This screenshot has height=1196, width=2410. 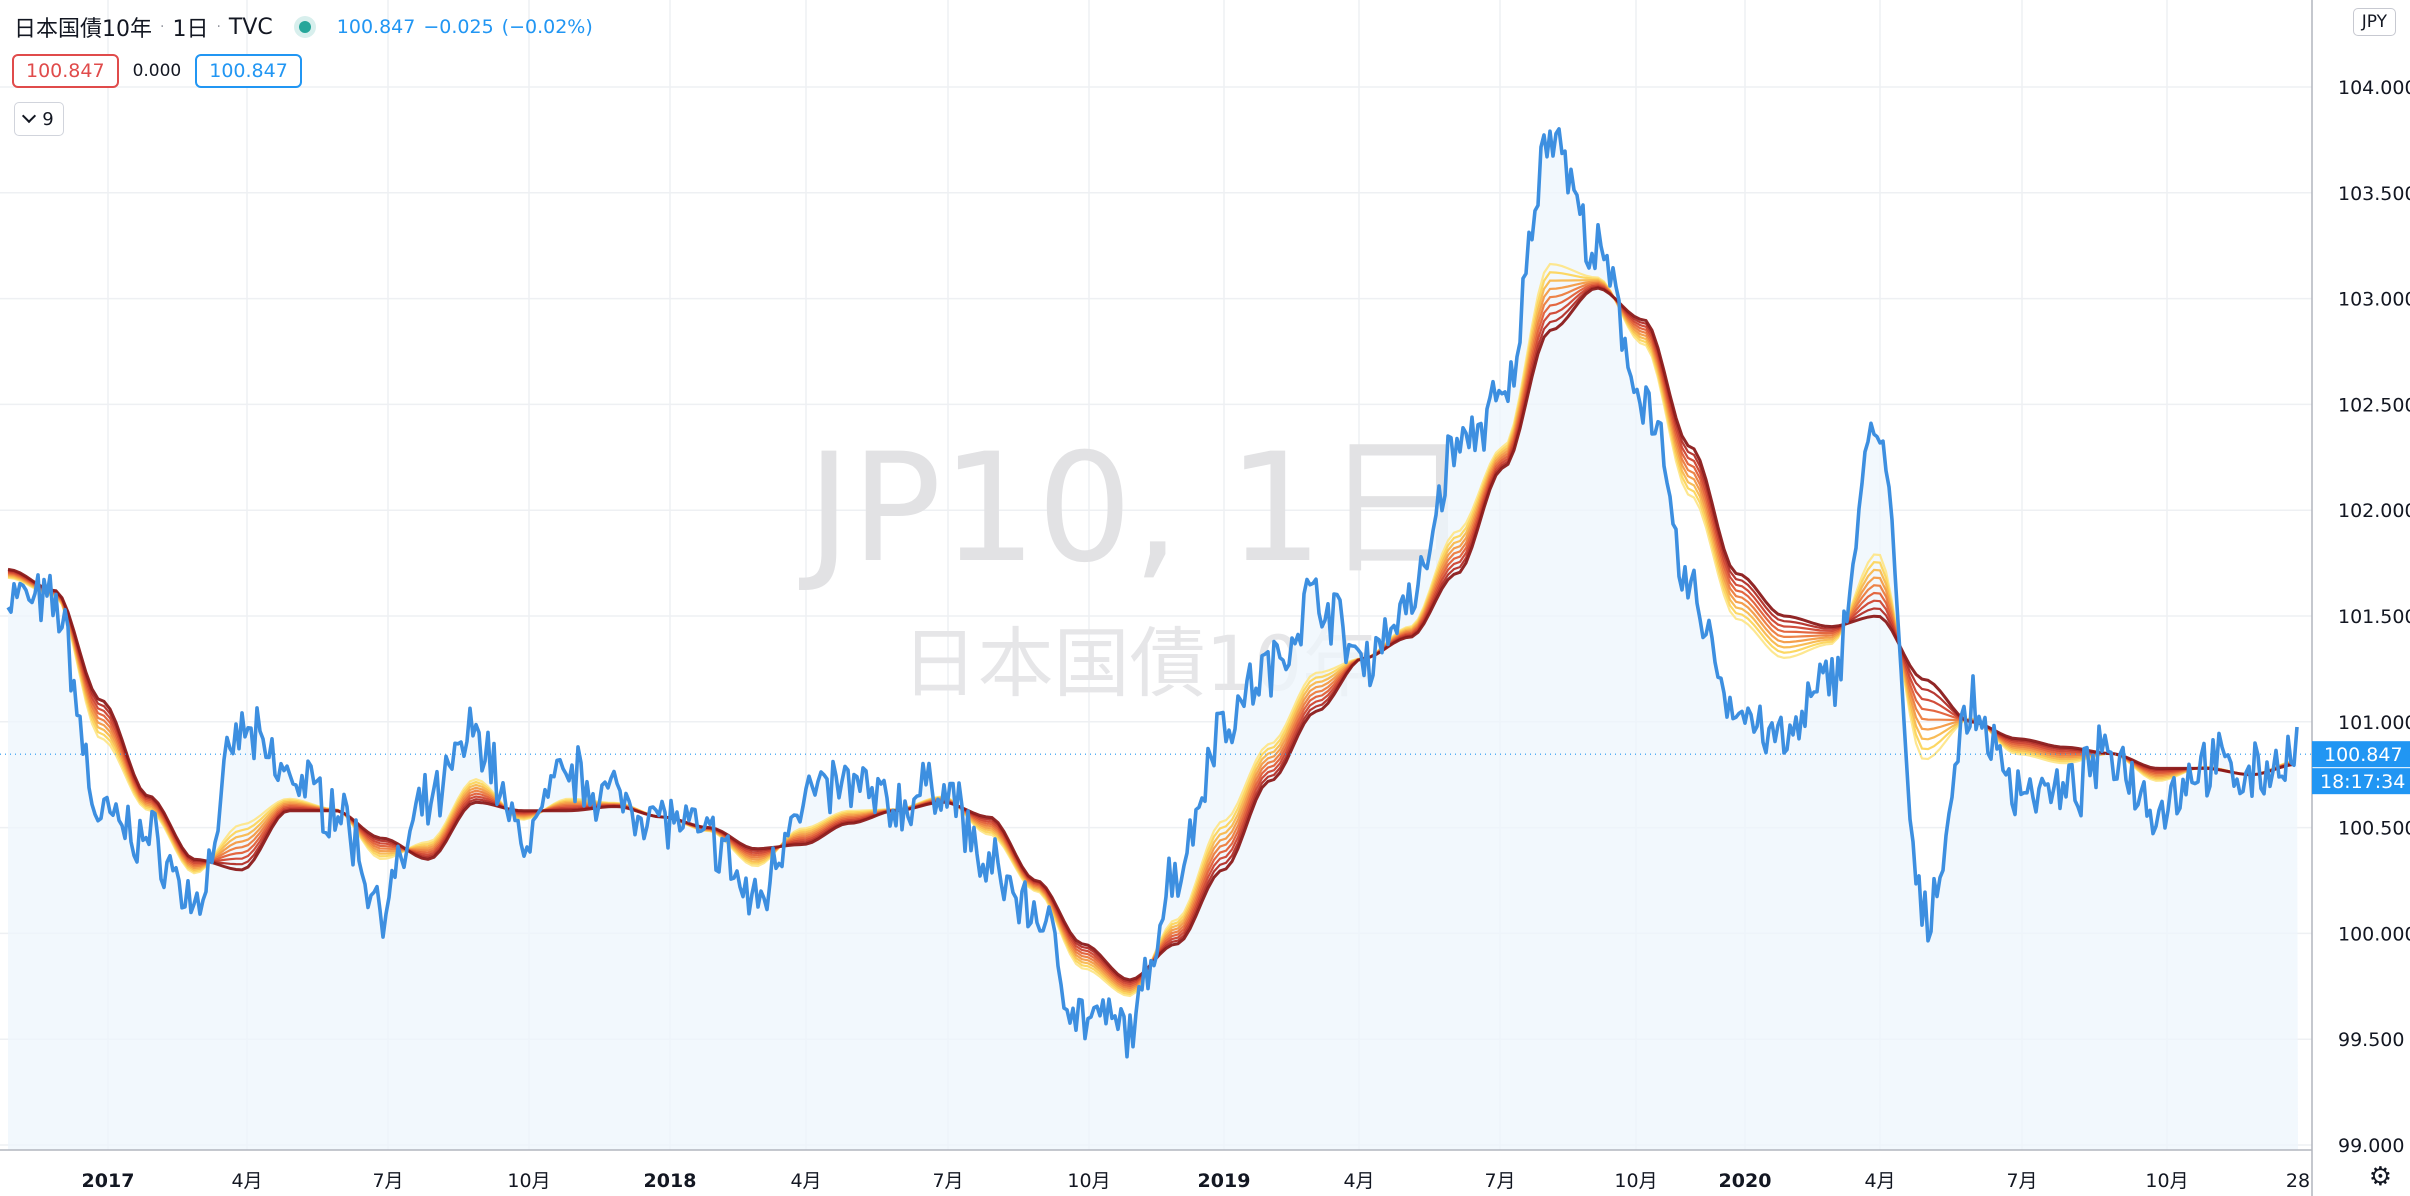 What do you see at coordinates (2374, 300) in the screenshot?
I see `price-tick-label: 103.000` at bounding box center [2374, 300].